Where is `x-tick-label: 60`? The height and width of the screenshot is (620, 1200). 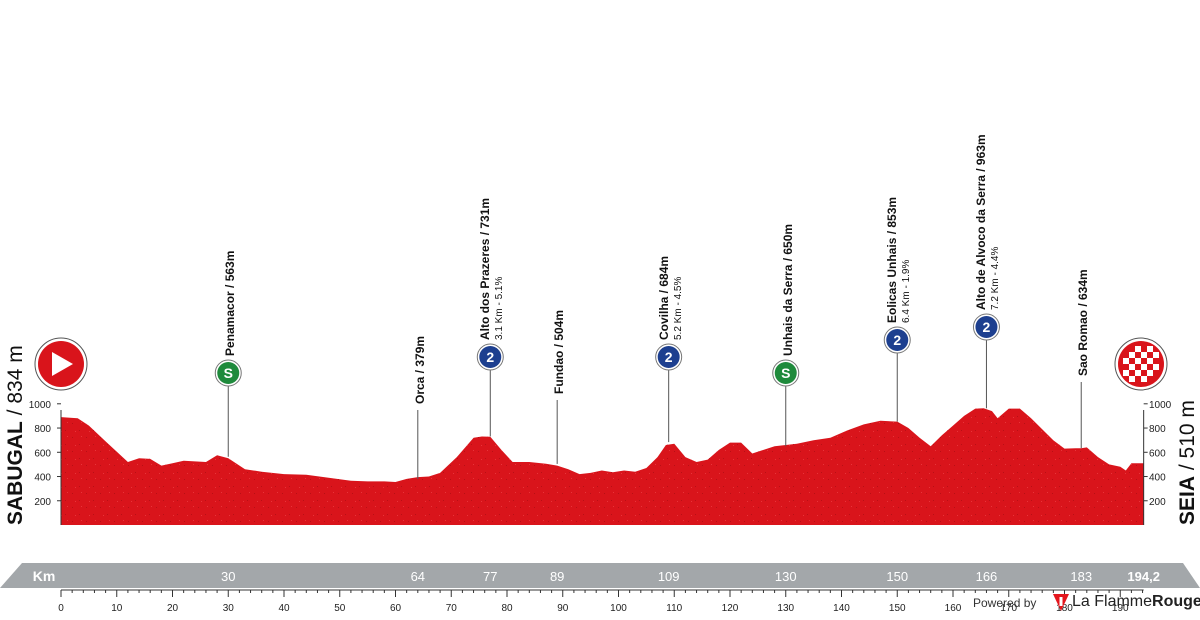
x-tick-label: 60 is located at coordinates (396, 608).